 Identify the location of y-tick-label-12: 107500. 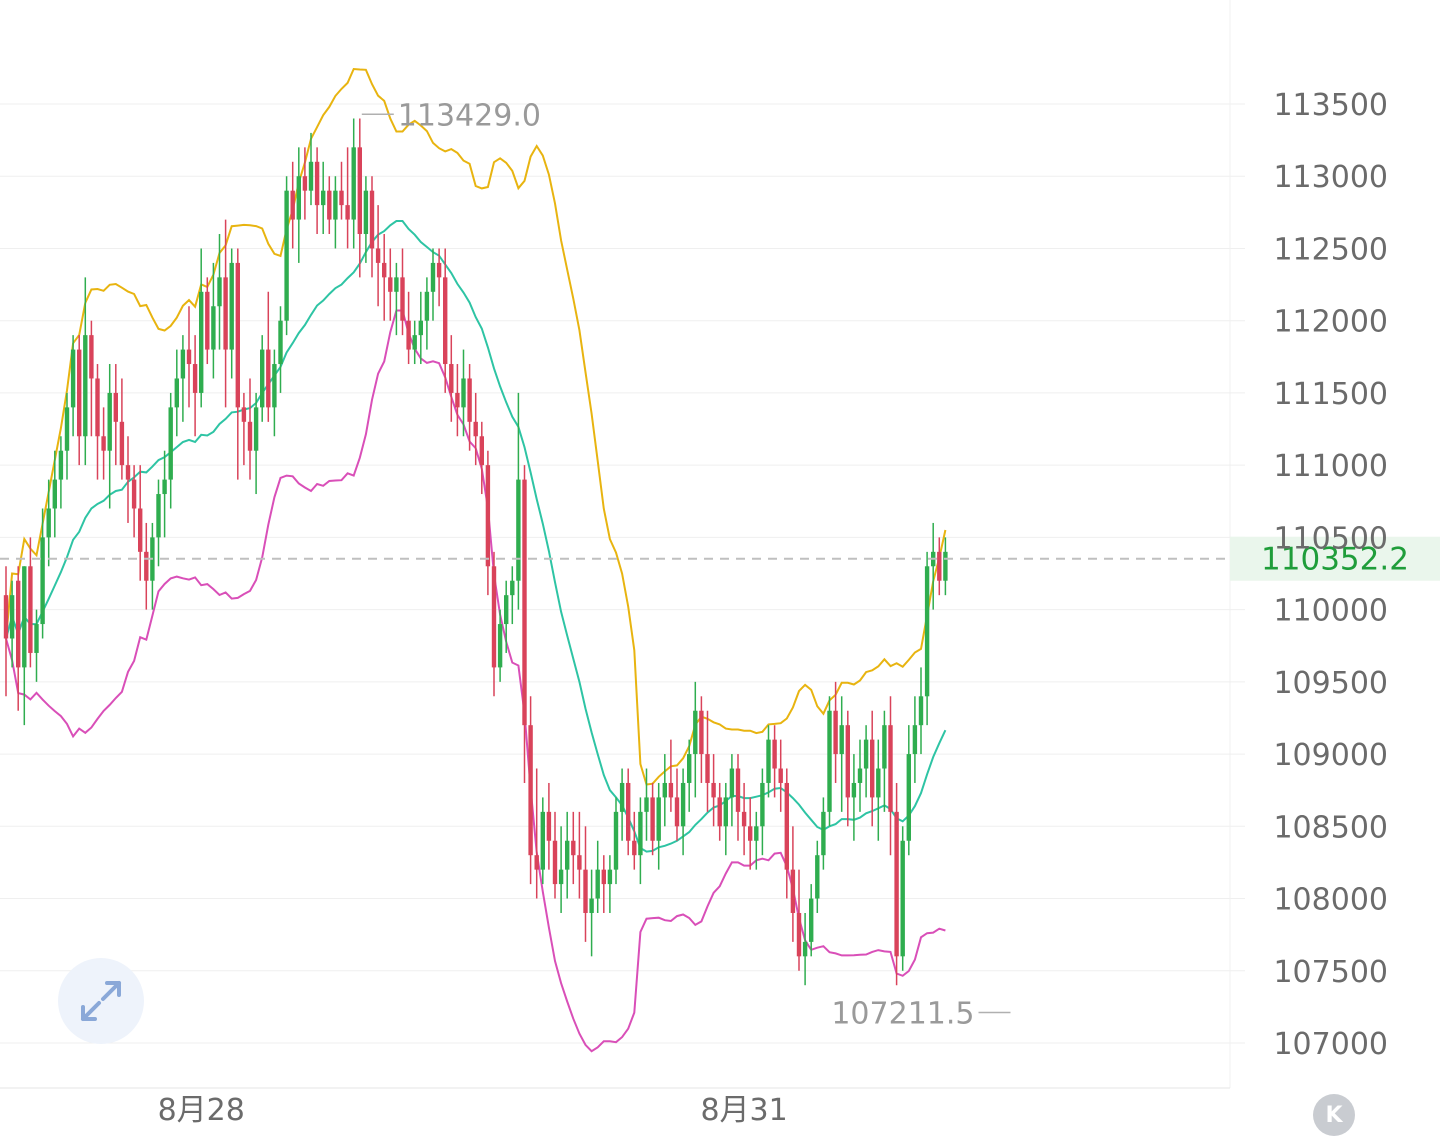
(1330, 972).